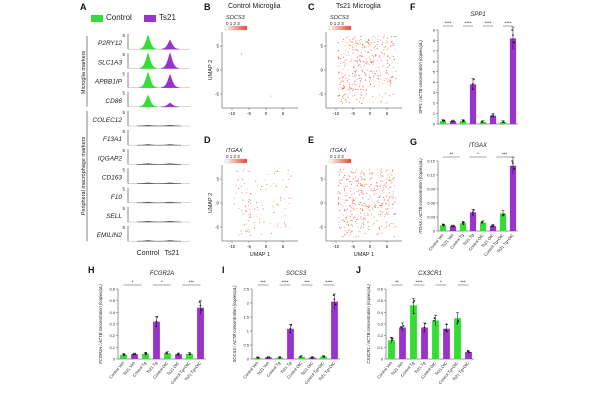 The width and height of the screenshot is (600, 400). What do you see at coordinates (217, 94) in the screenshot?
I see `umap-ytick-label: -5` at bounding box center [217, 94].